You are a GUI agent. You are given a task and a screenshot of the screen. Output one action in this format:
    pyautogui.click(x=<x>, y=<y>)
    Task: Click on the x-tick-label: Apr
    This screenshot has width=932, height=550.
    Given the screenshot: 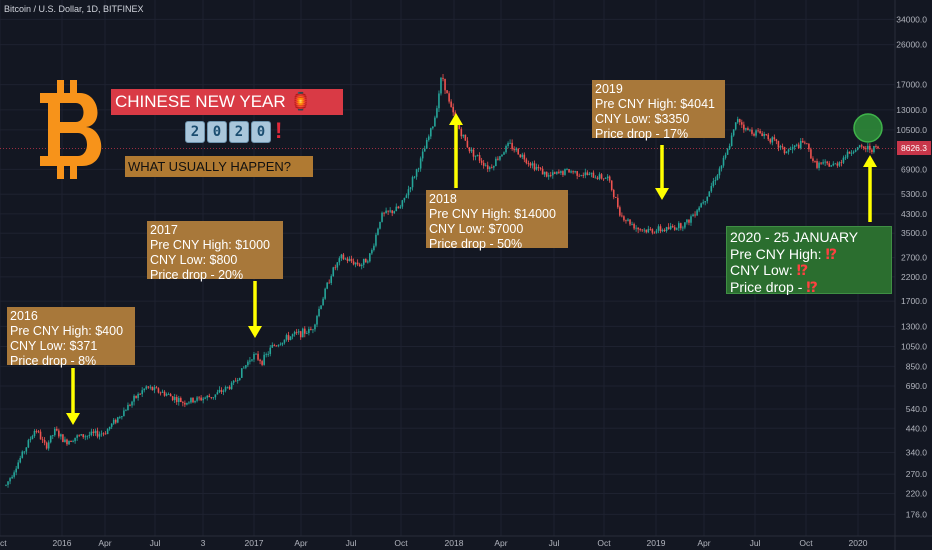 What is the action you would take?
    pyautogui.click(x=703, y=543)
    